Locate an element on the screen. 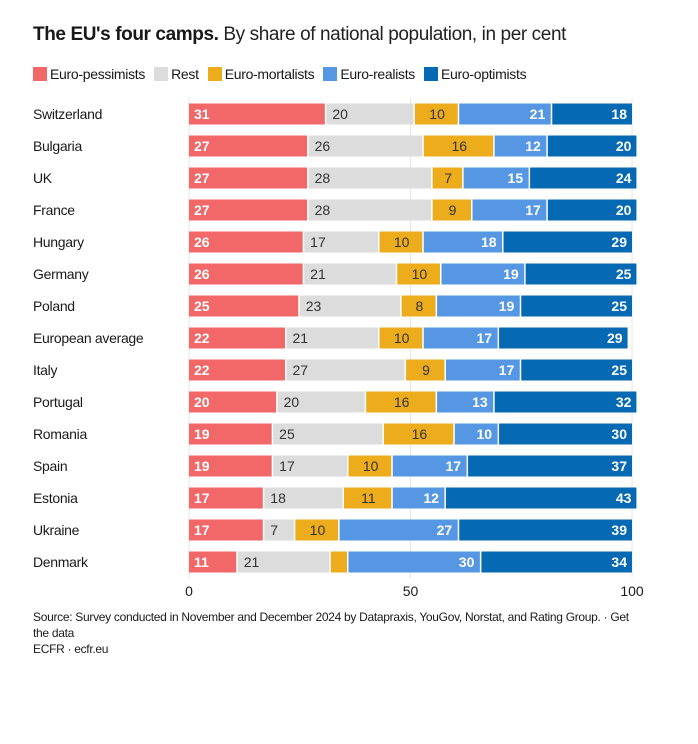  chart-title: The EU's four camps. is located at coordinates (126, 34).